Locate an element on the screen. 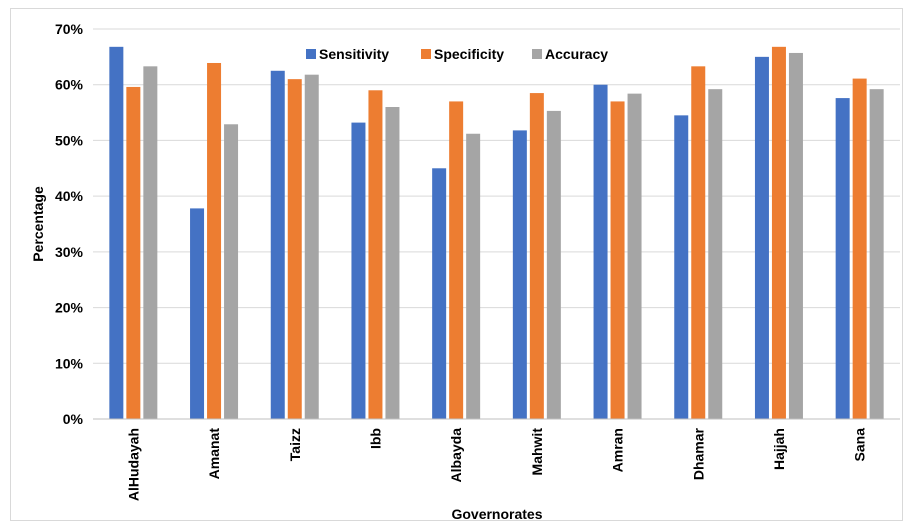 The height and width of the screenshot is (527, 912). x-tick-label: AlHudayah is located at coordinates (133, 464).